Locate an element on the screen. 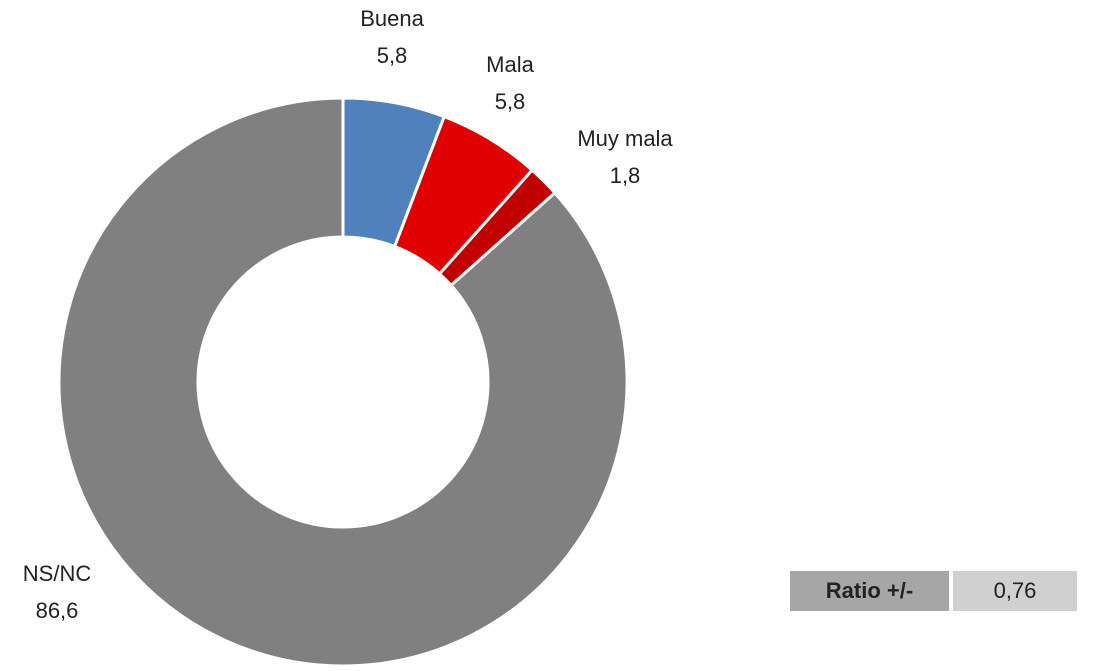  ratio-table: Ratio +/- 0,76 is located at coordinates (933, 591).